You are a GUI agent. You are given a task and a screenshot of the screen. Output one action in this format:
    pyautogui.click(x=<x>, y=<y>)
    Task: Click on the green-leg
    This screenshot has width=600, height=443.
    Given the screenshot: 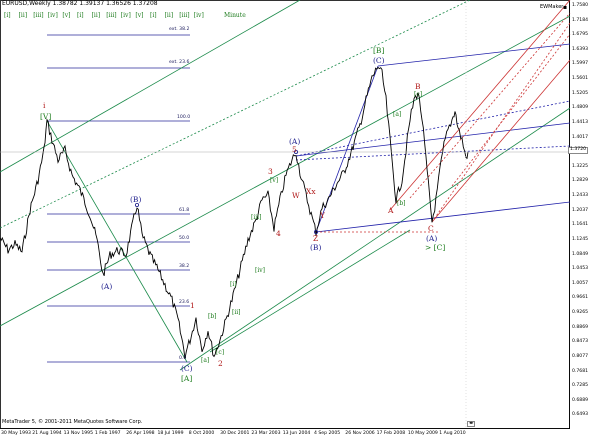 What is the action you would take?
    pyautogui.click(x=117, y=241)
    